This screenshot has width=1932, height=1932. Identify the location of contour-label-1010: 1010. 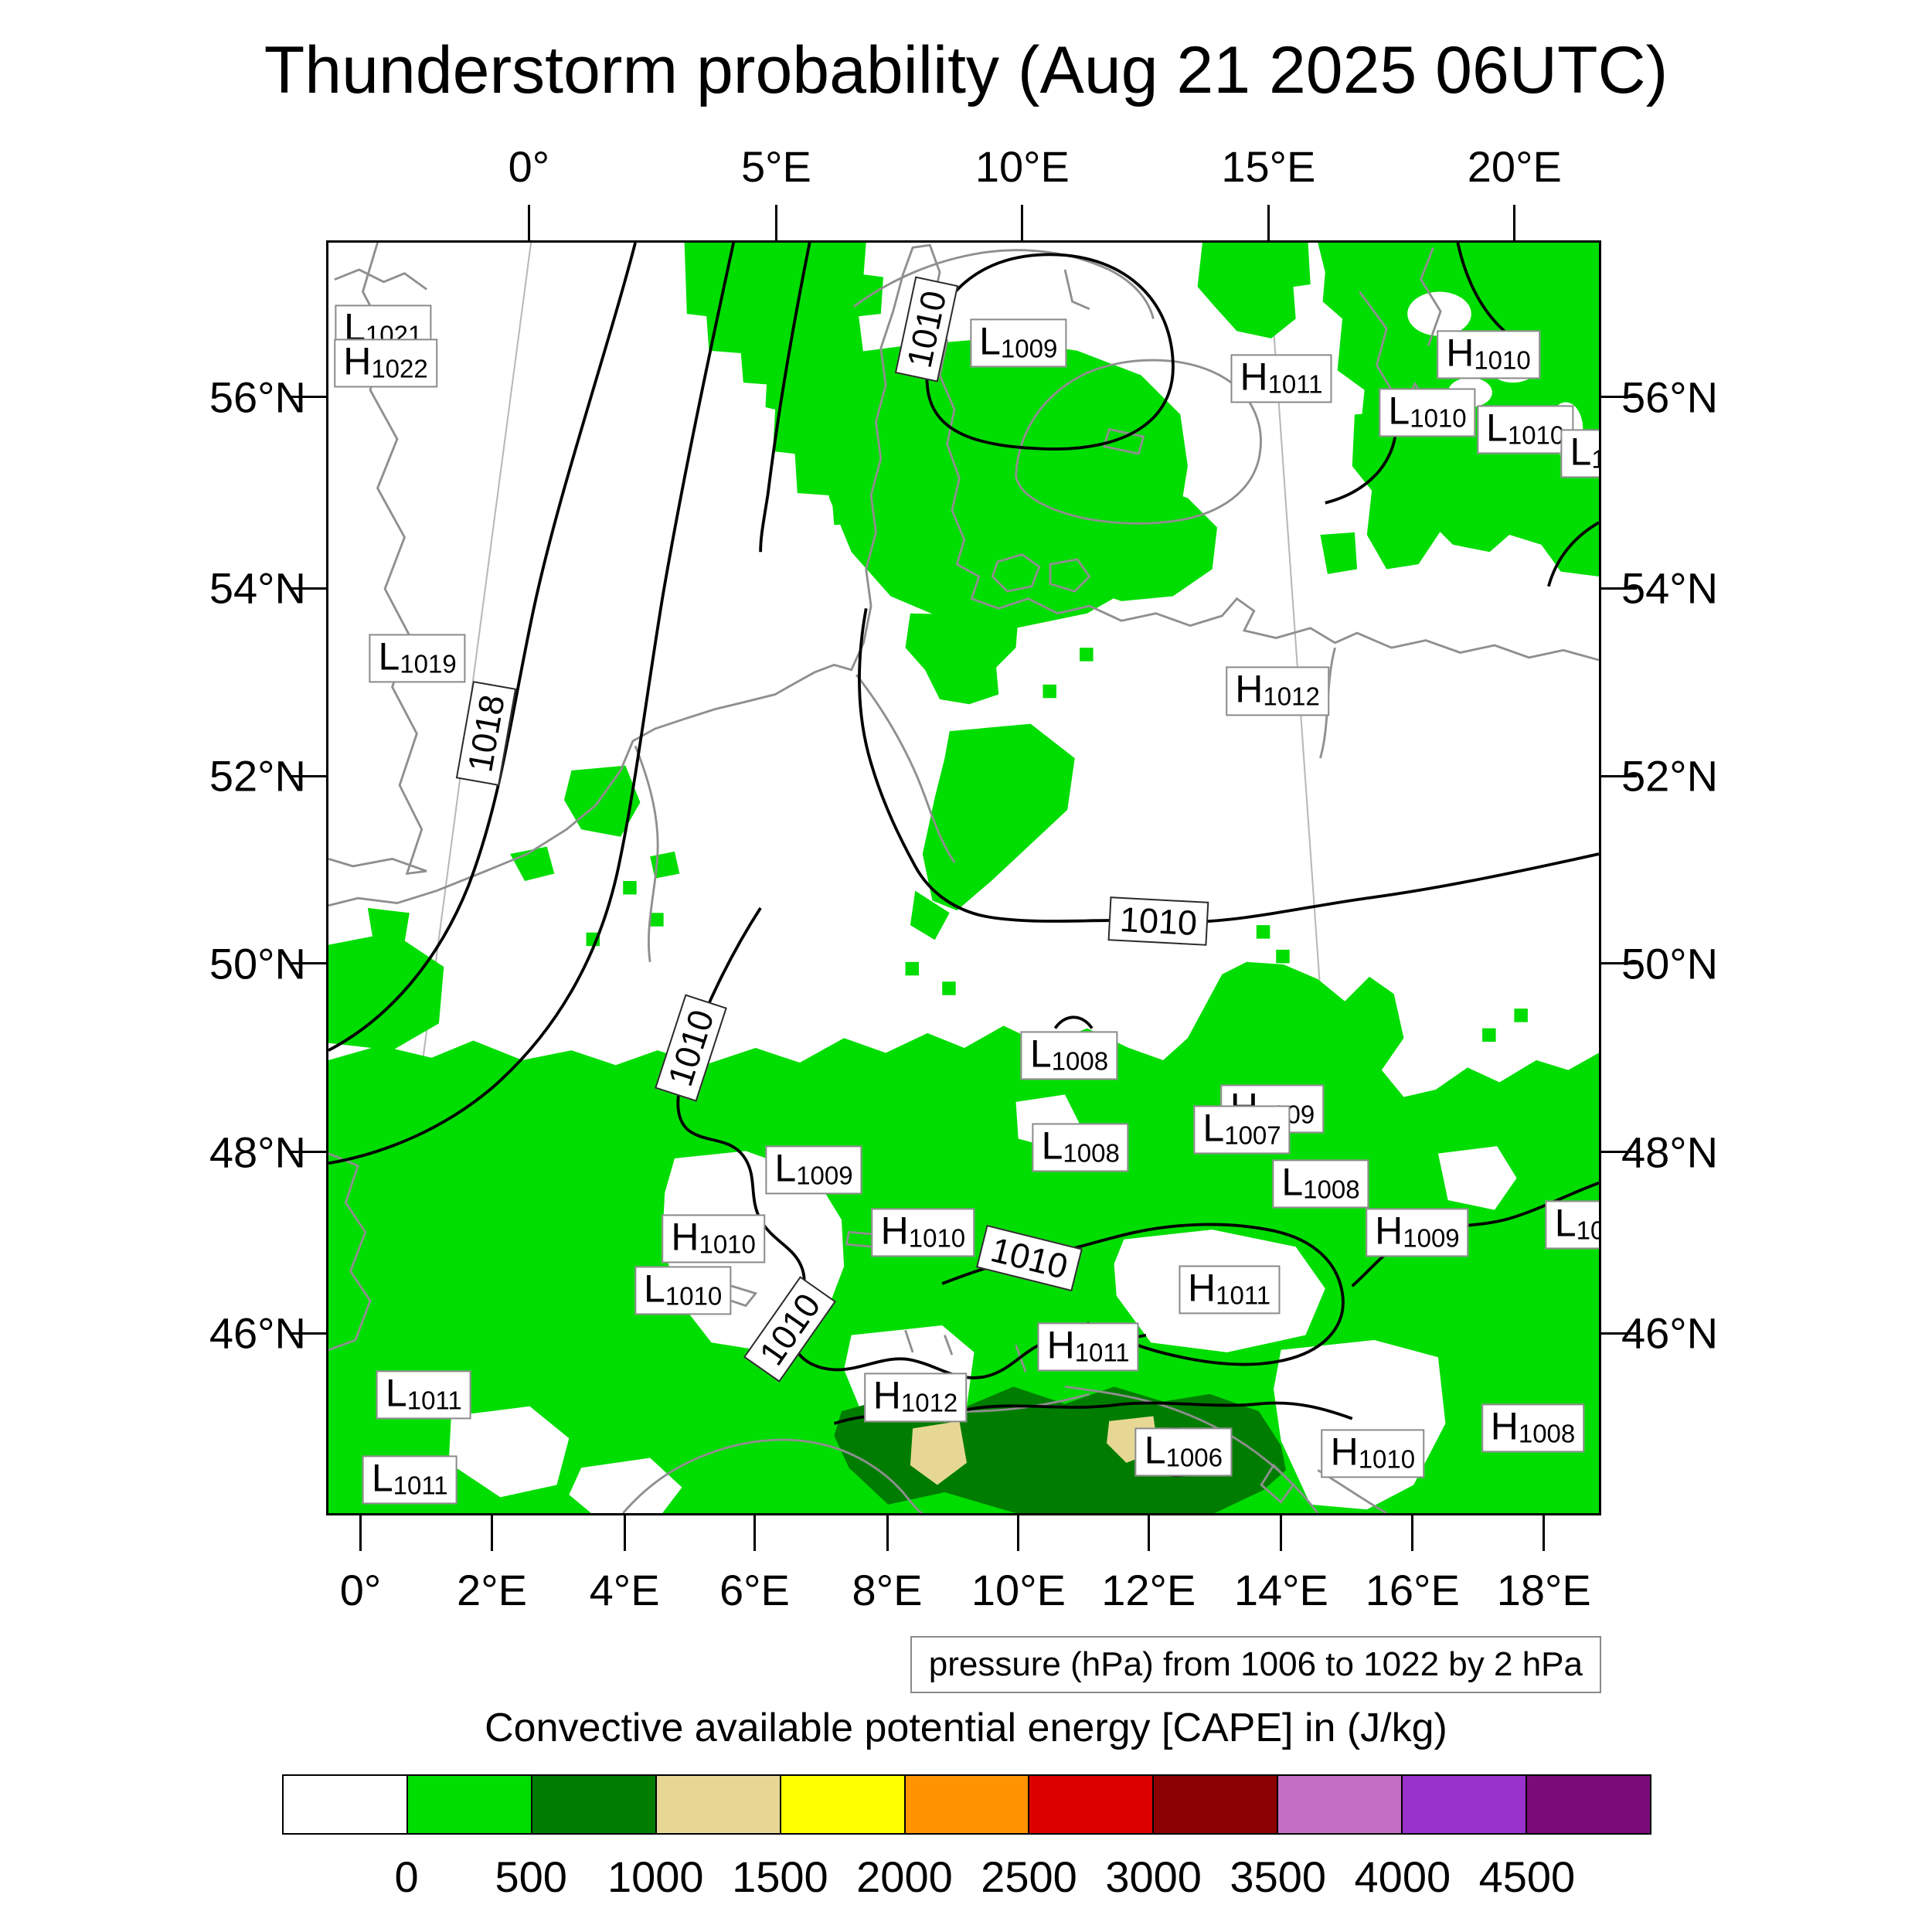
(1158, 921).